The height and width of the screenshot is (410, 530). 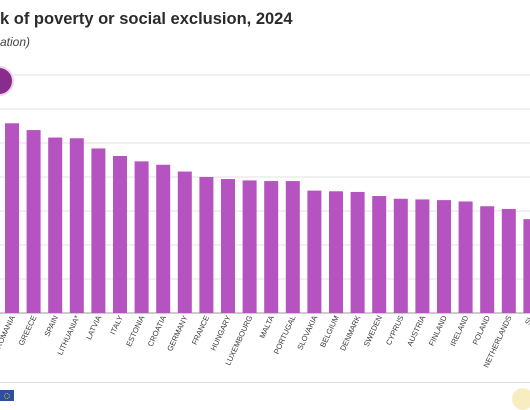 I want to click on chart-title: k of poverty or social exclusion, 2024, so click(x=146, y=19).